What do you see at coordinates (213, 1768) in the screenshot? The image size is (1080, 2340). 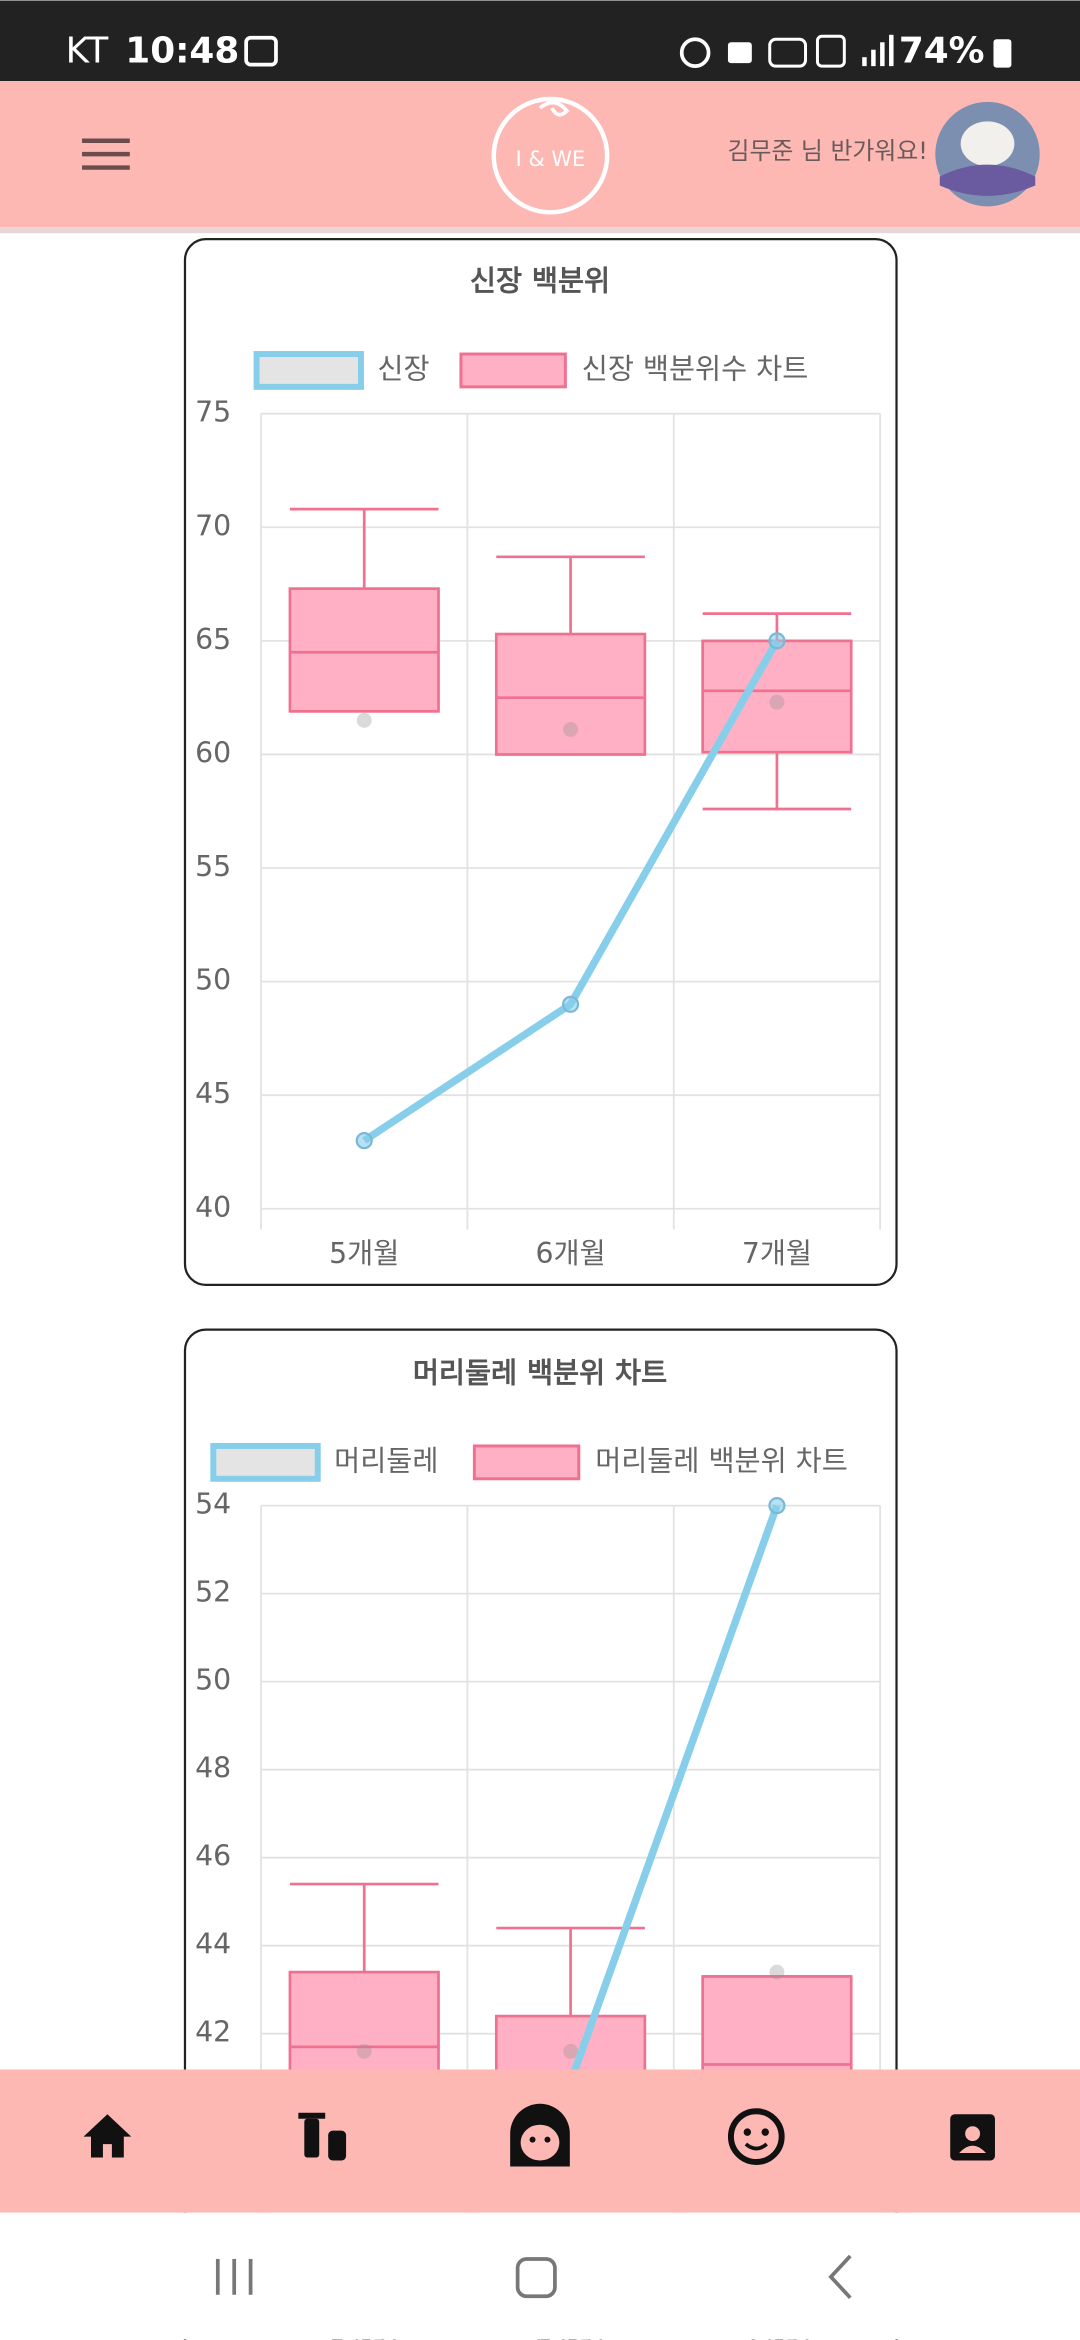 I see `y-tick-label: 48` at bounding box center [213, 1768].